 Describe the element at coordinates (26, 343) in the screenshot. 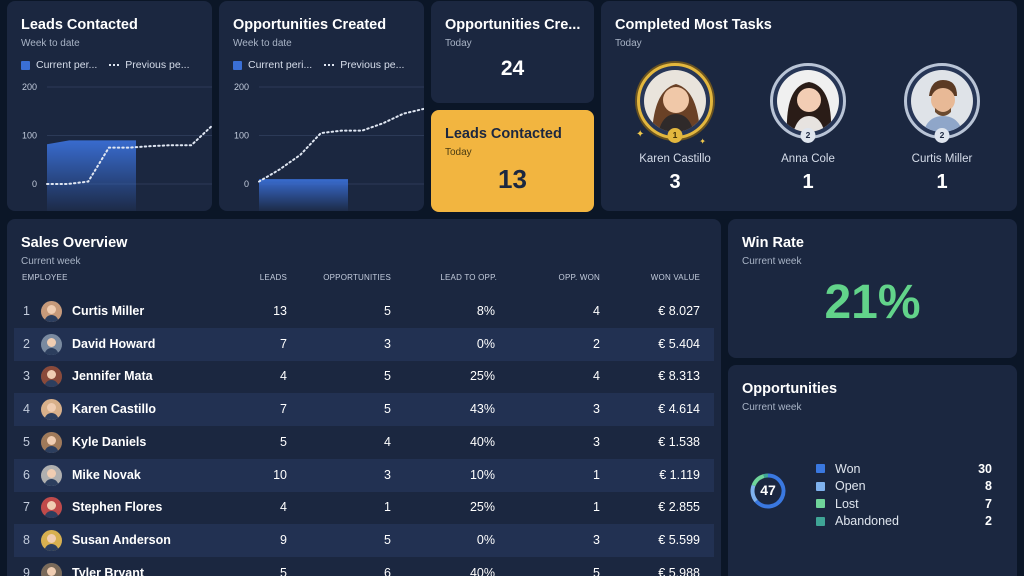

I see `row-index: 2` at that location.